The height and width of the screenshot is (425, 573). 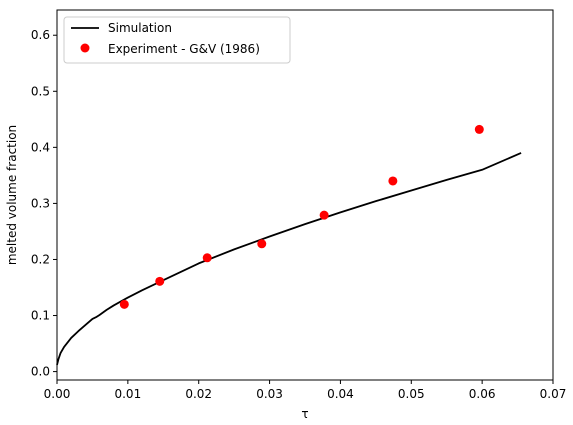 What do you see at coordinates (305, 390) in the screenshot?
I see `x-axis: 0.00 0.01 0.02 0.03 0.04 0.05 0.06 0.07` at bounding box center [305, 390].